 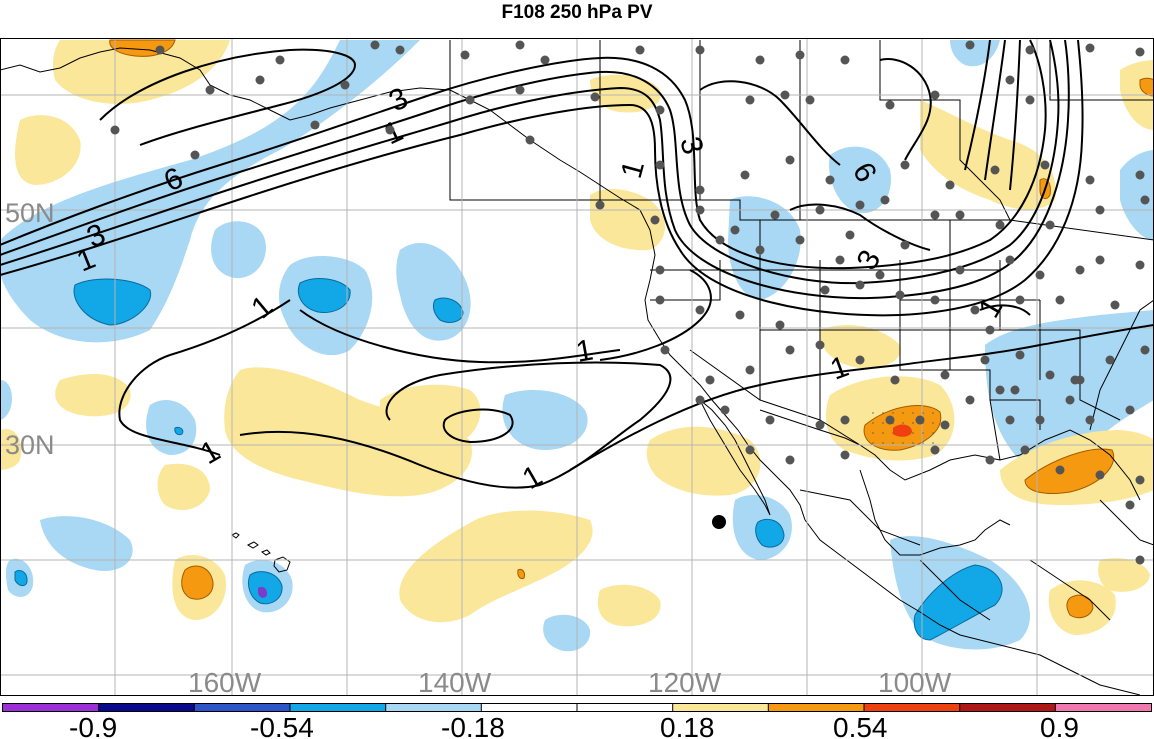 What do you see at coordinates (455, 682) in the screenshot?
I see `lon-label-140w: 140W` at bounding box center [455, 682].